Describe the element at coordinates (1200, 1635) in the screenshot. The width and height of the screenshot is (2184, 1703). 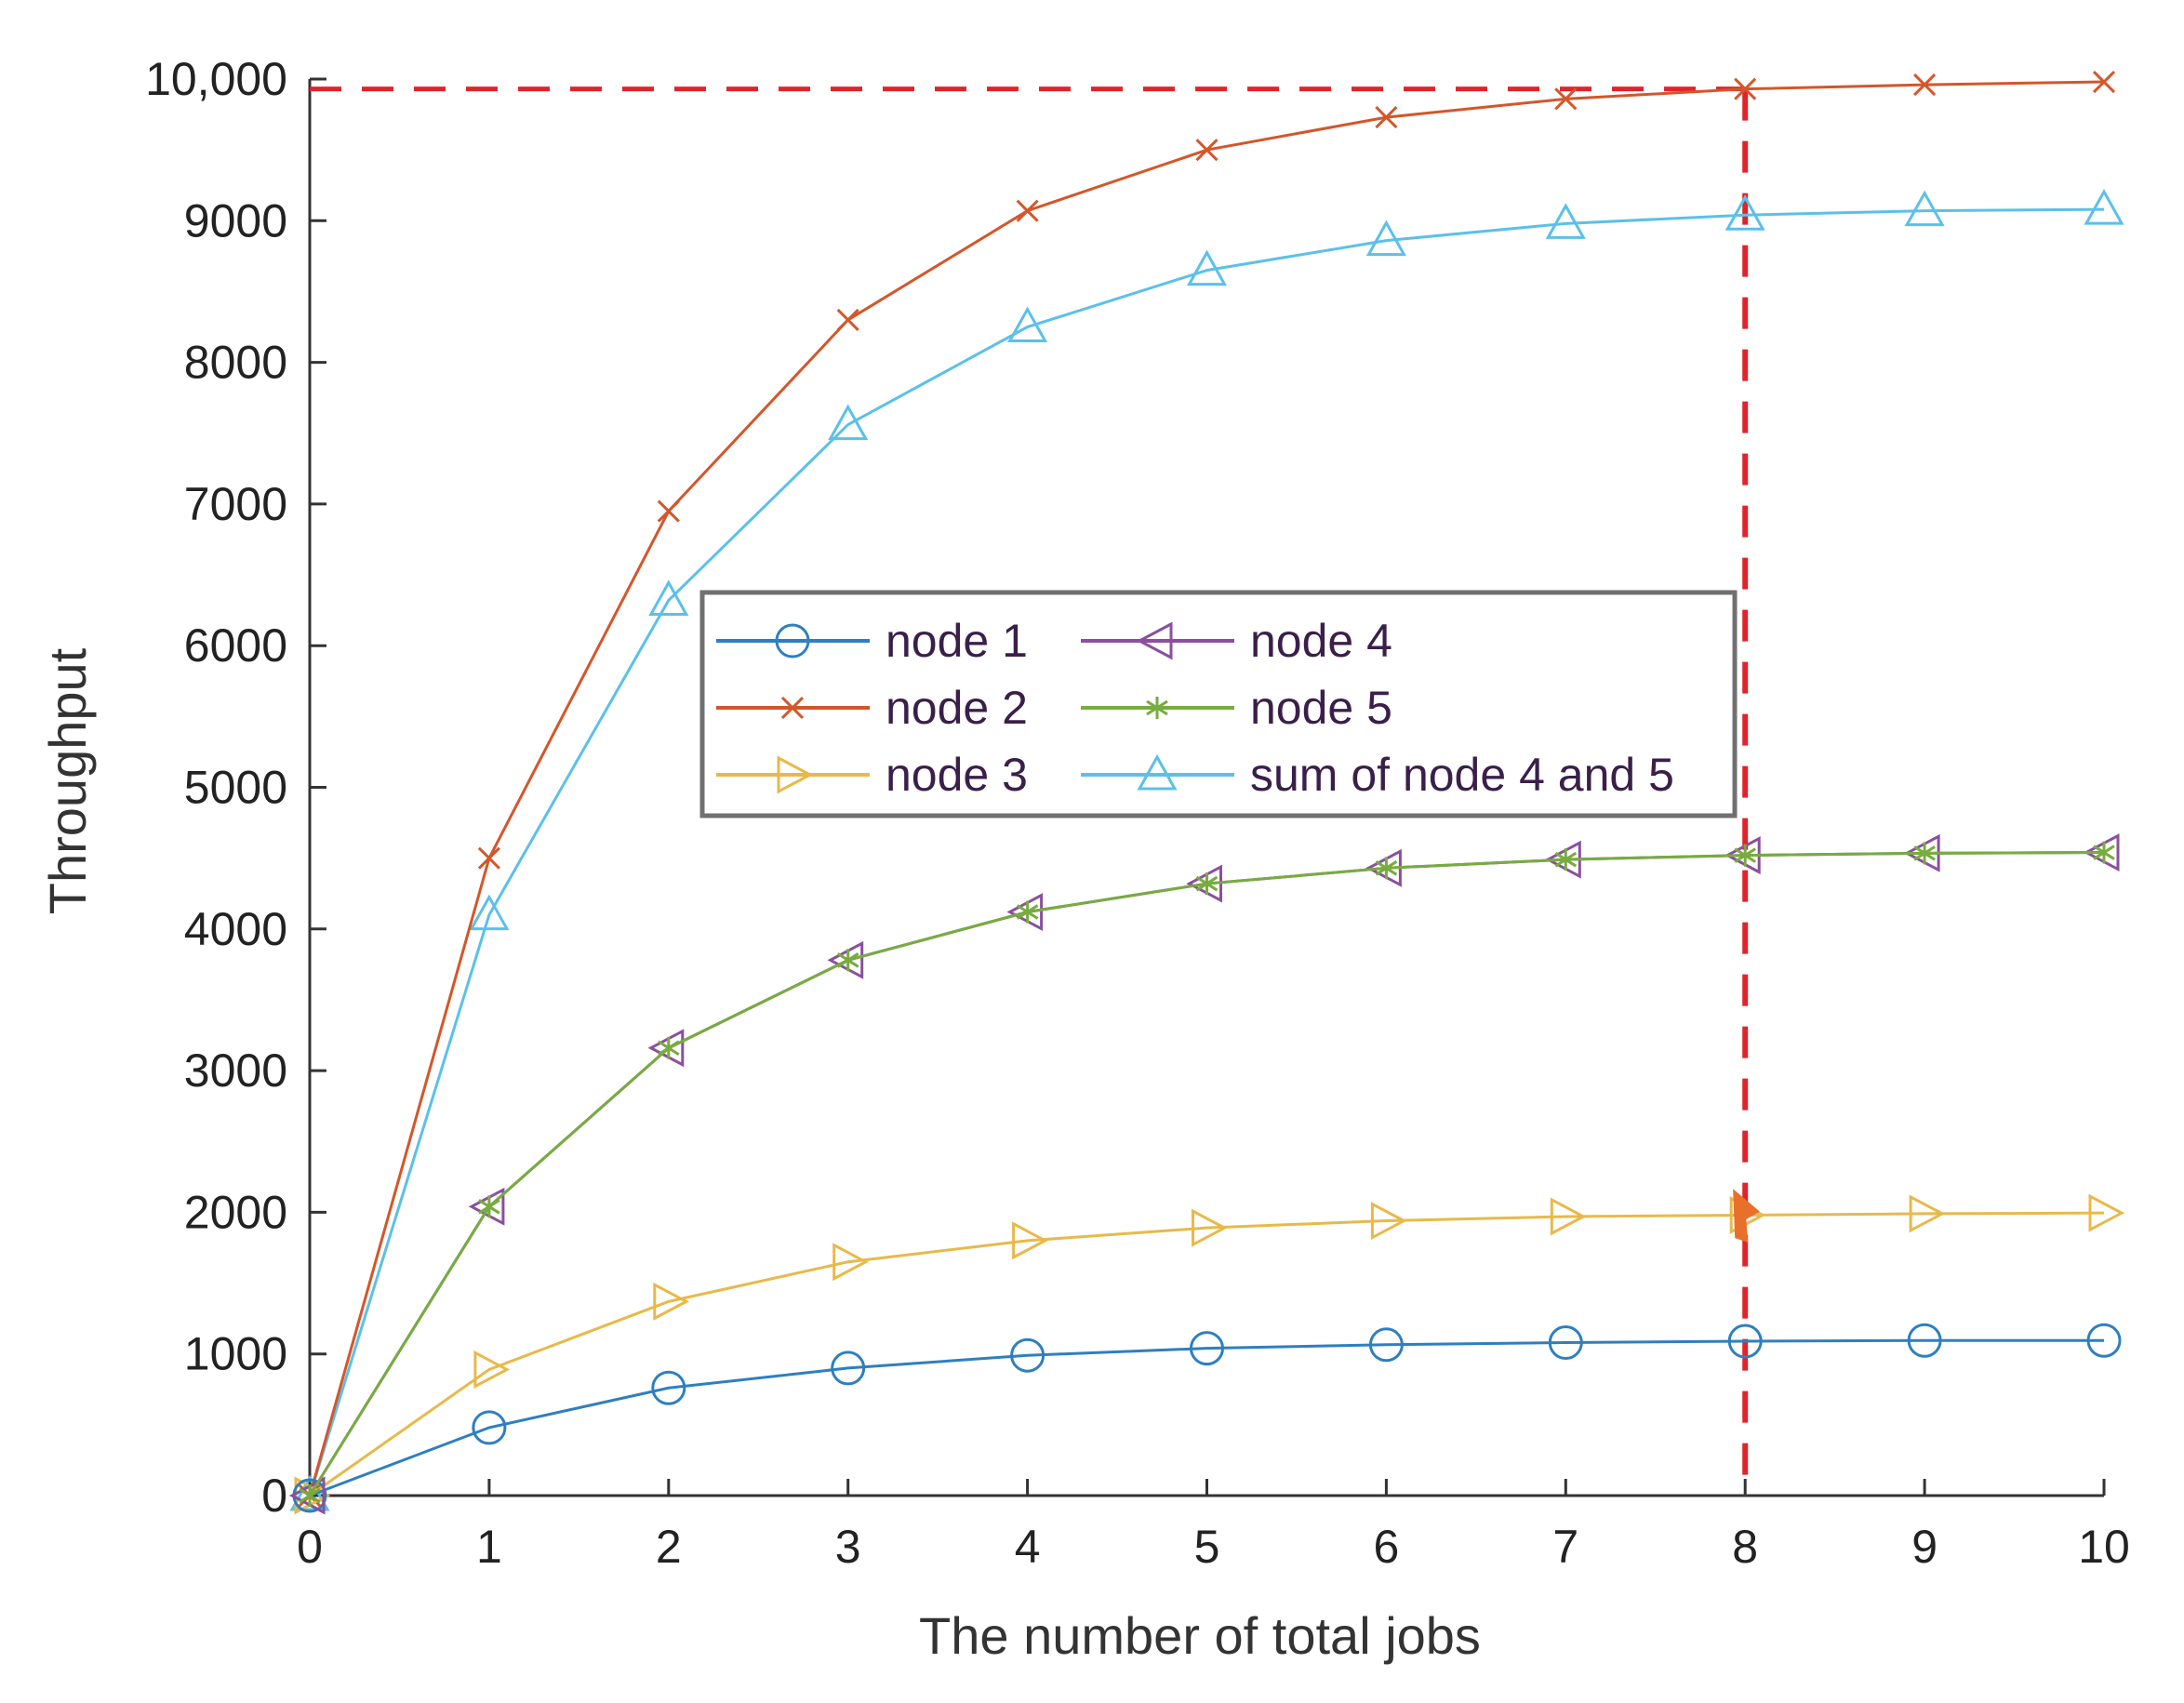
I see `x-axis-title: The number of total jobs` at that location.